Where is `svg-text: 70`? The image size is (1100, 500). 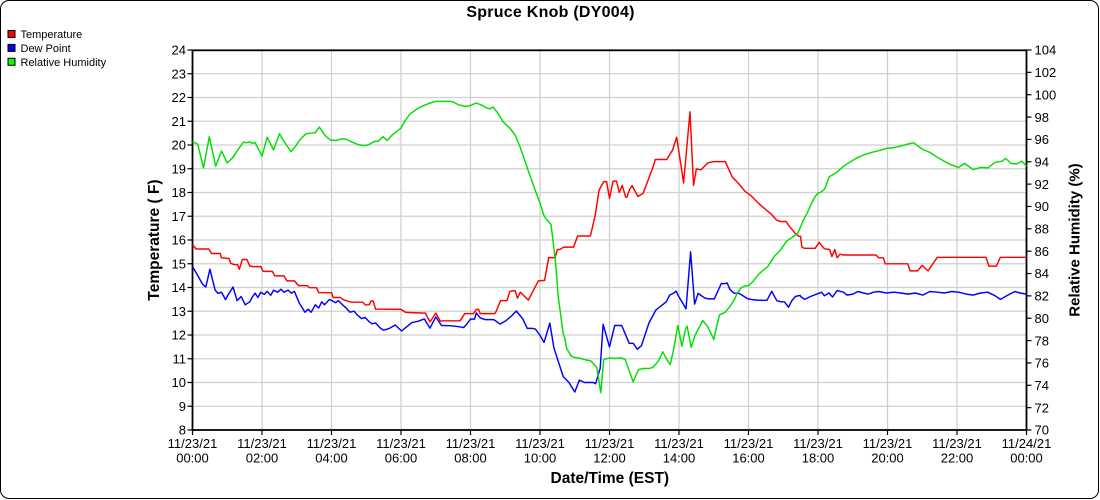 svg-text: 70 is located at coordinates (1042, 430).